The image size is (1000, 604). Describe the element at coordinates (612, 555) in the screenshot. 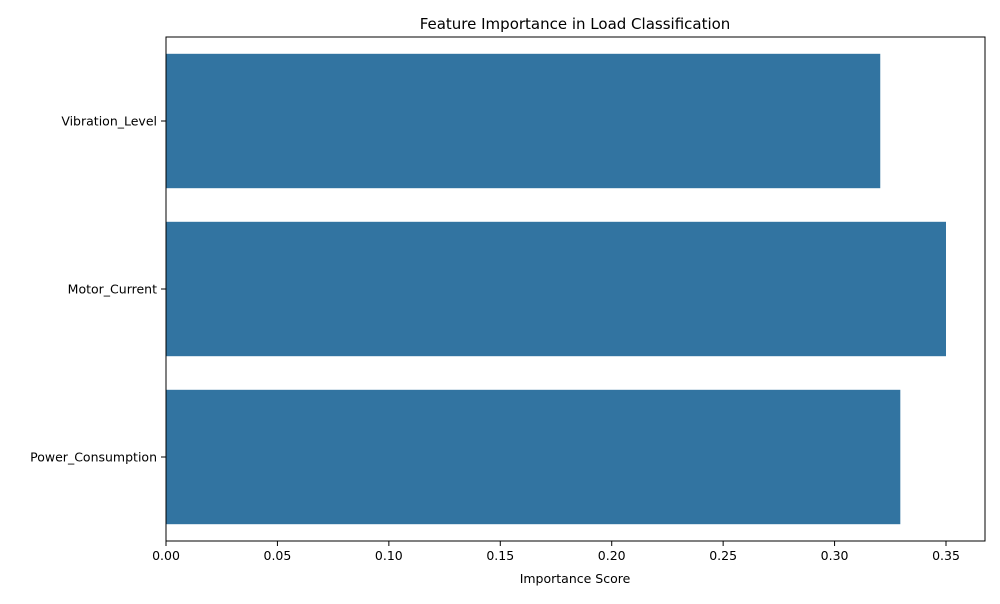

I see `x-tick-label: 0.20` at that location.